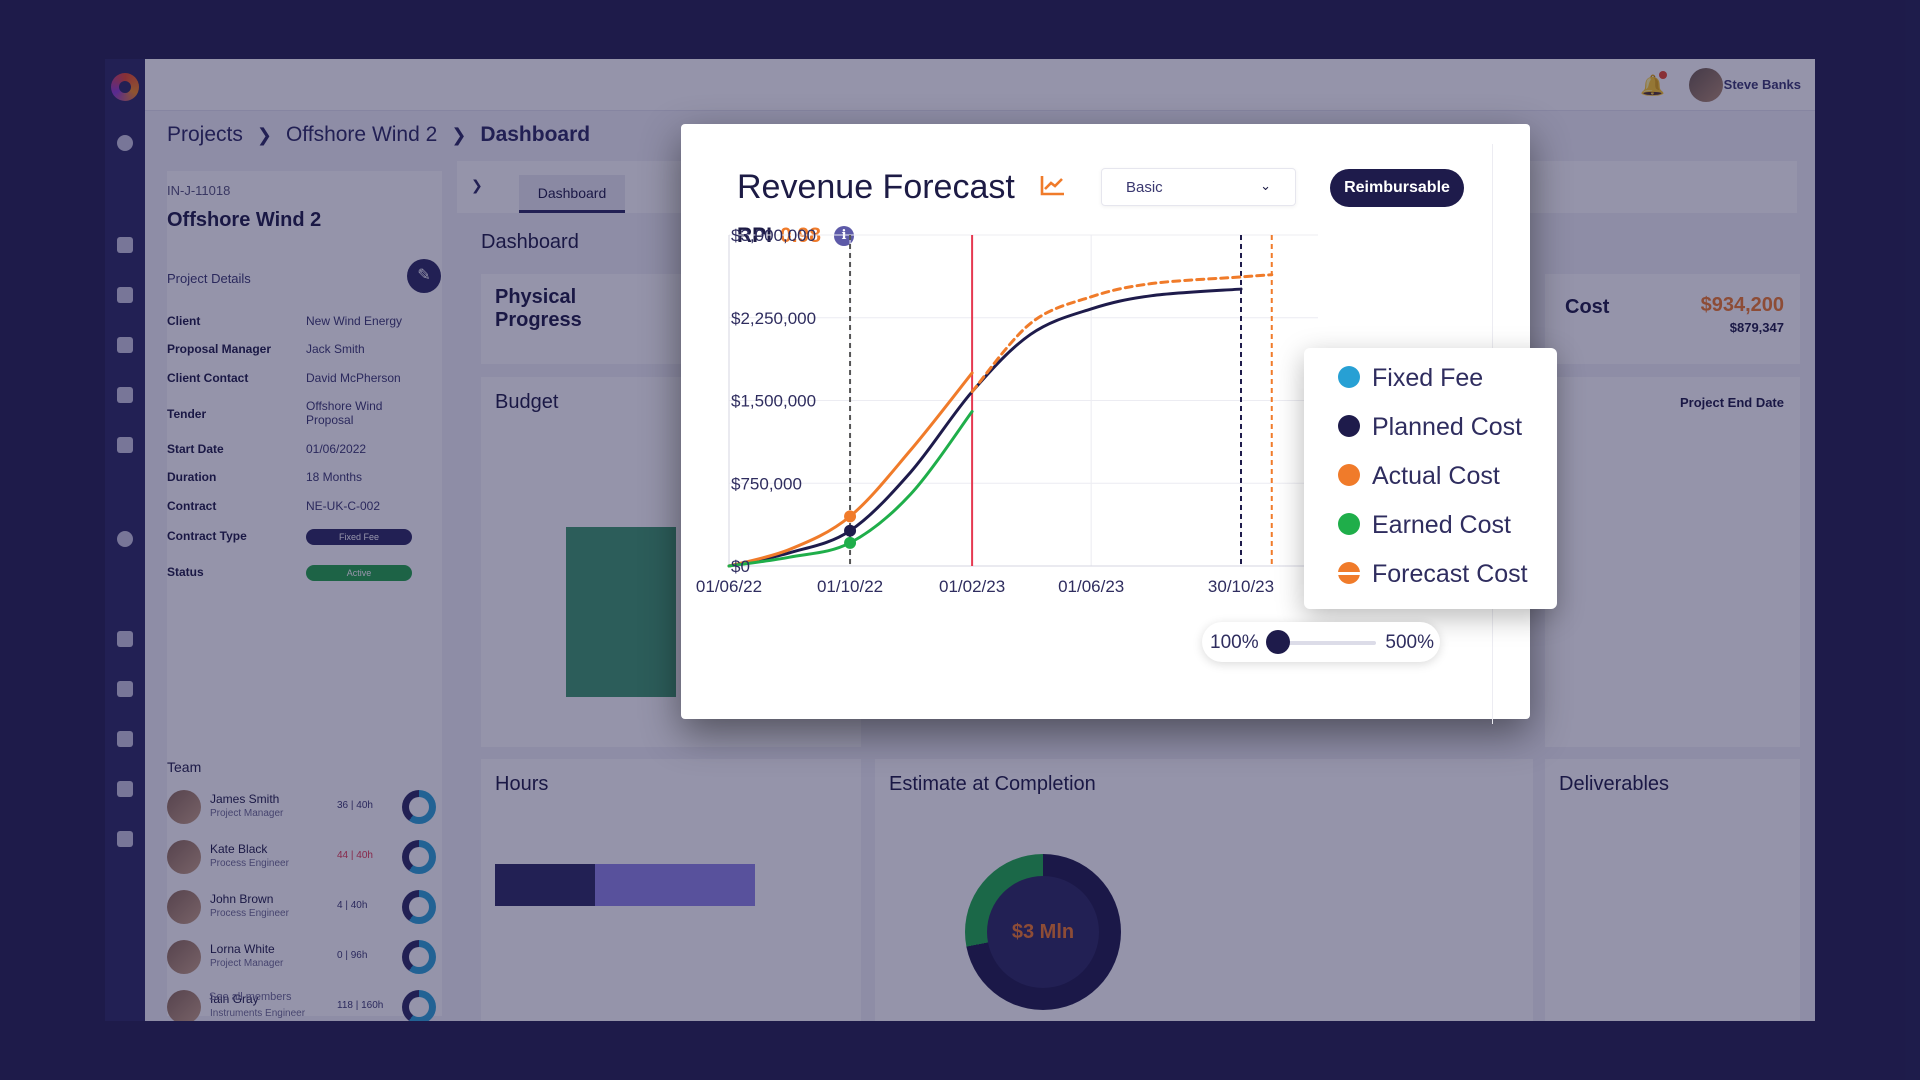 This screenshot has width=1920, height=1080. Describe the element at coordinates (125, 839) in the screenshot. I see `folder-icon` at that location.